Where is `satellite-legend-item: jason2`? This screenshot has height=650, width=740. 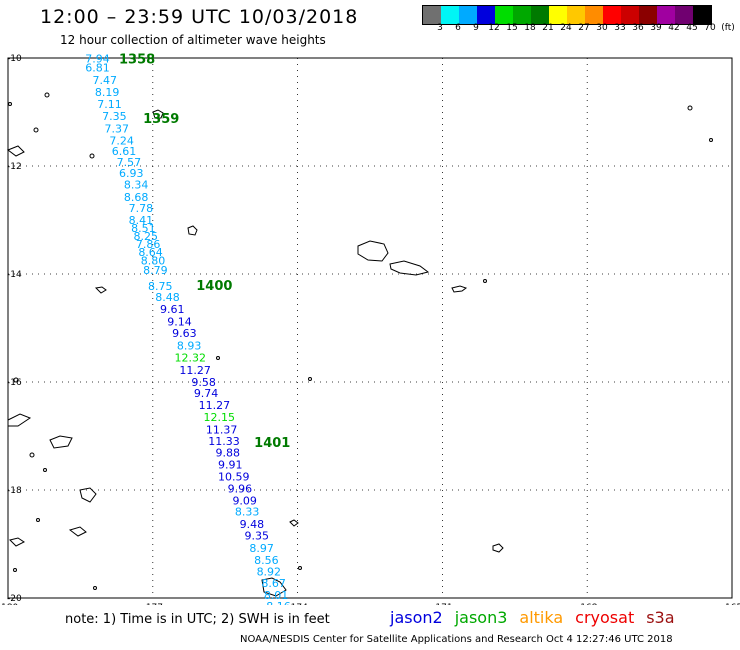
satellite-legend-item: jason2 is located at coordinates (416, 617).